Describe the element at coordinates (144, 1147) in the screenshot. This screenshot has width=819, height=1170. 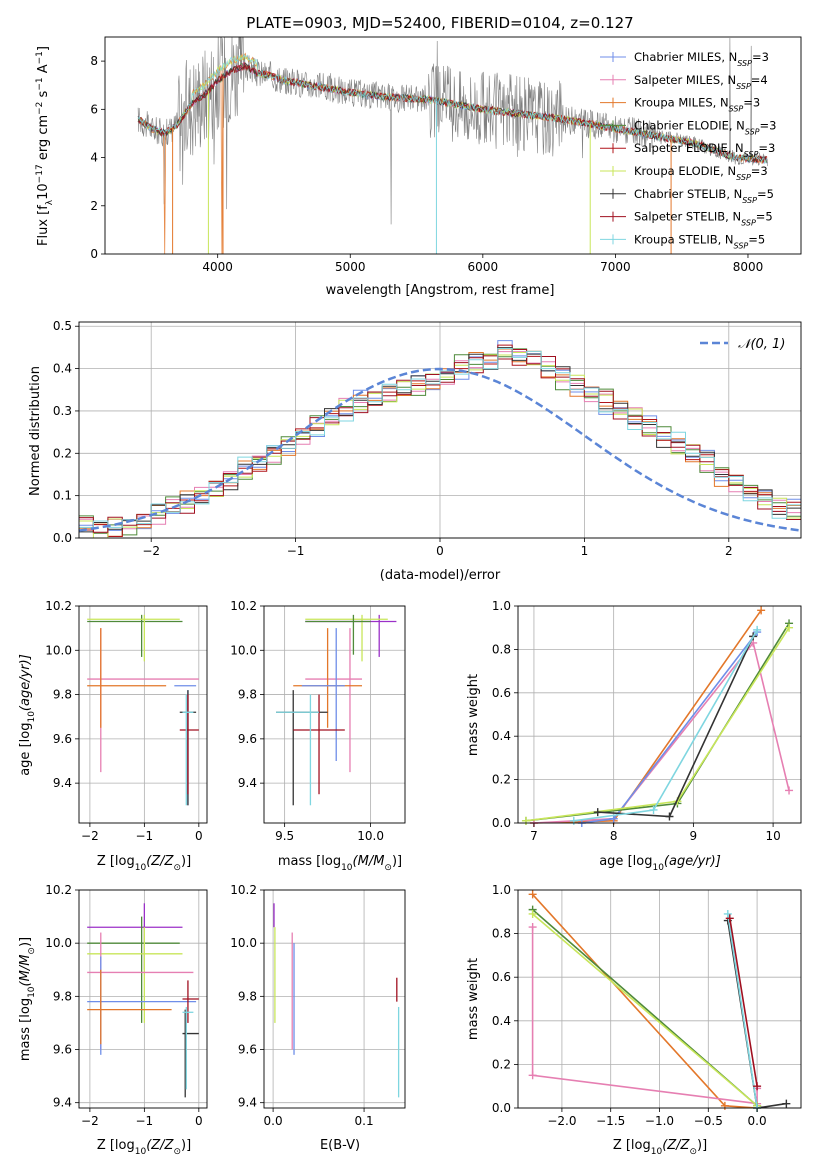
I see `mass-vs-z-xlabel: Z [log10(Z/Z⊙)]` at that location.